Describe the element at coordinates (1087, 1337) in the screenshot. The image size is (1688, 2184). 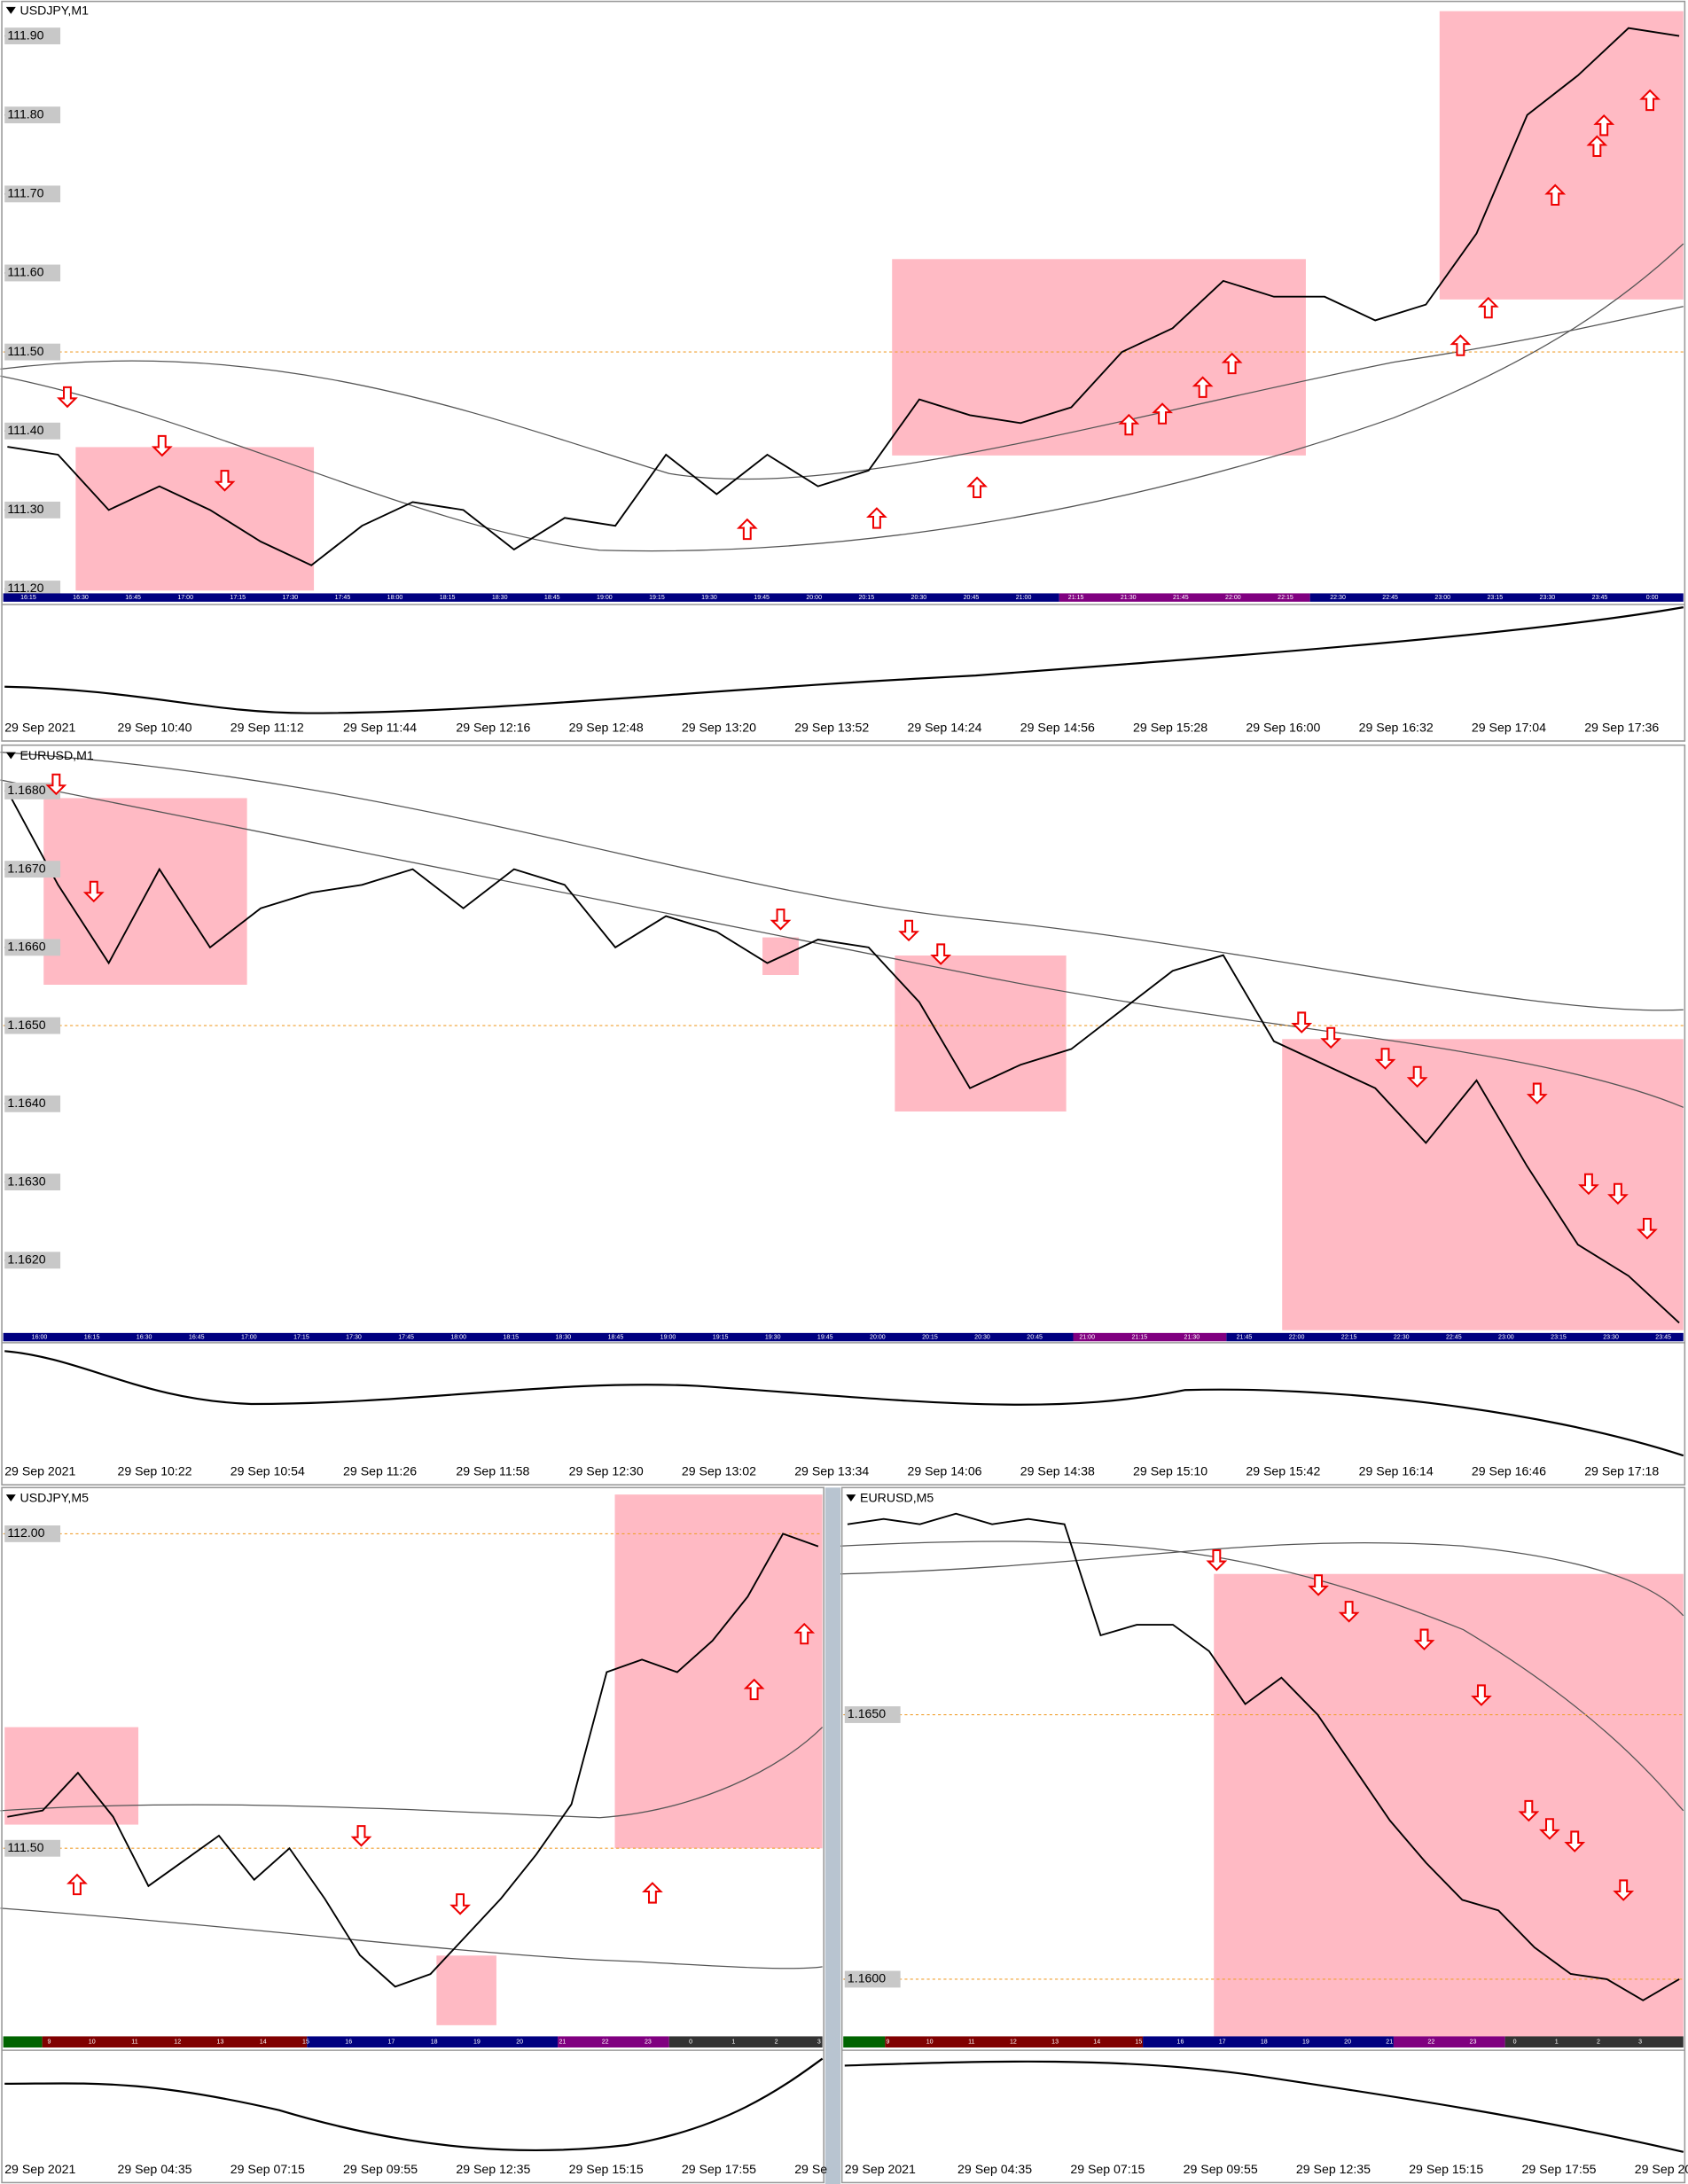
I see `strip-label: 21:00` at that location.